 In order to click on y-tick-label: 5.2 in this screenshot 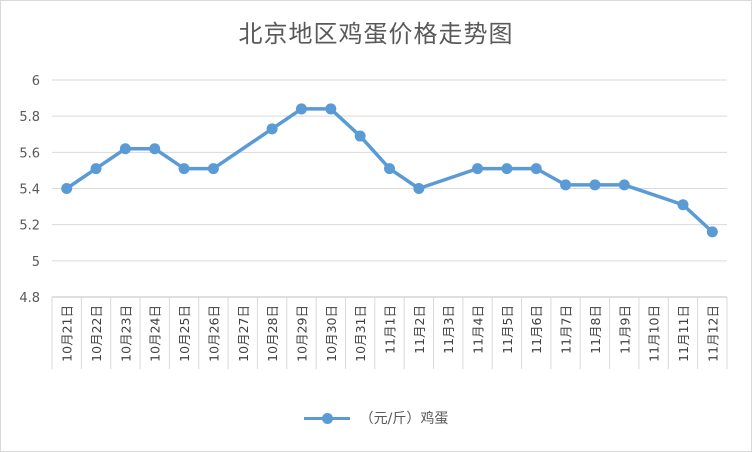, I will do `click(29, 226)`.